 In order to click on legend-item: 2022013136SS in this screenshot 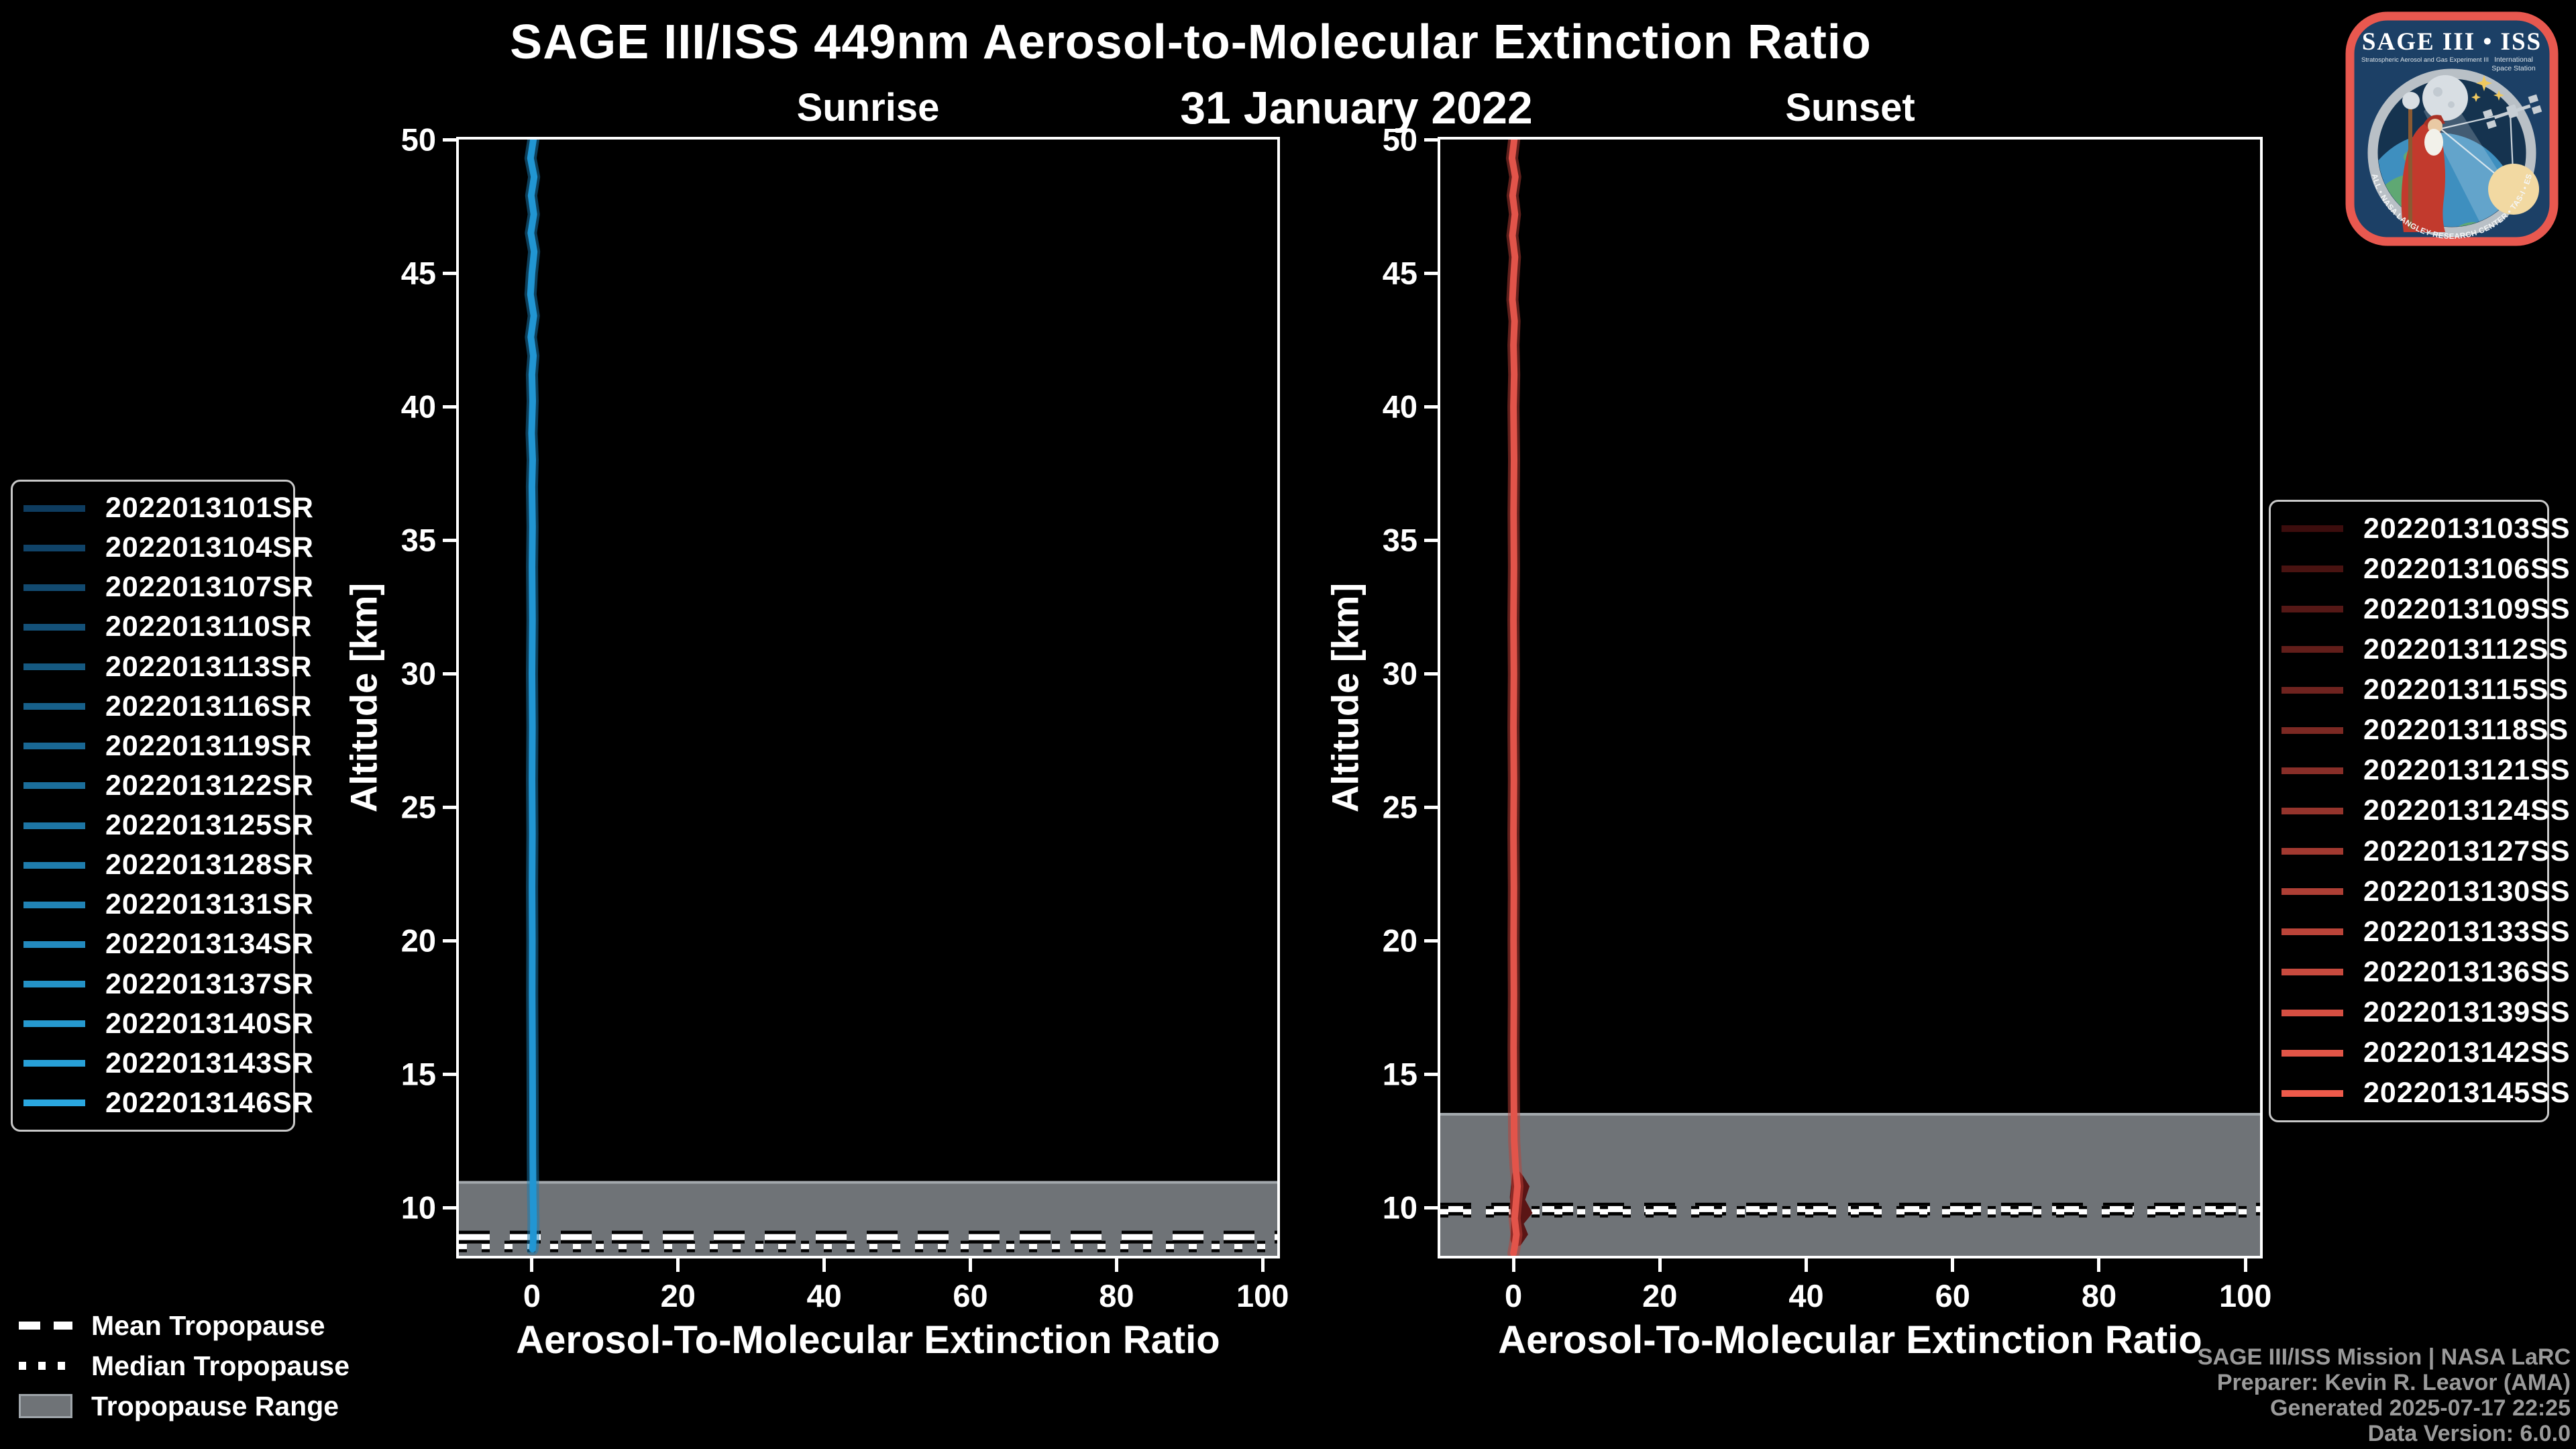, I will do `click(2420, 972)`.